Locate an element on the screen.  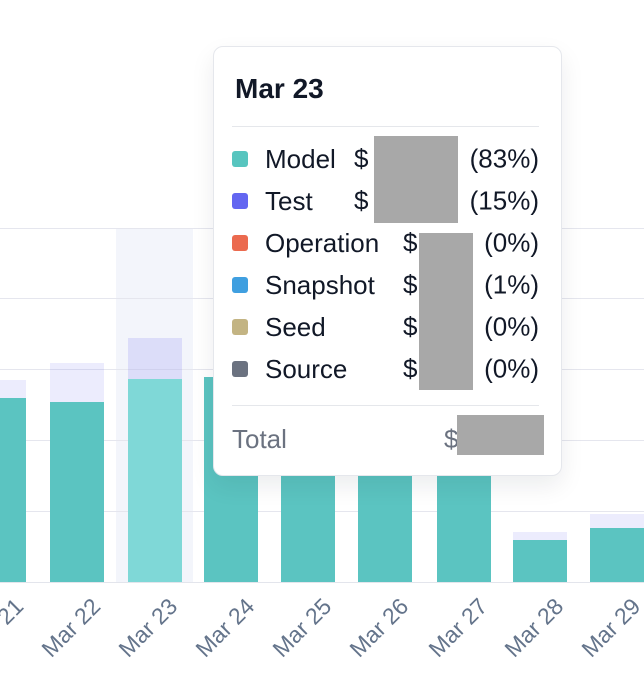
tooltip-row-test: Test $ (15%) is located at coordinates (387, 201).